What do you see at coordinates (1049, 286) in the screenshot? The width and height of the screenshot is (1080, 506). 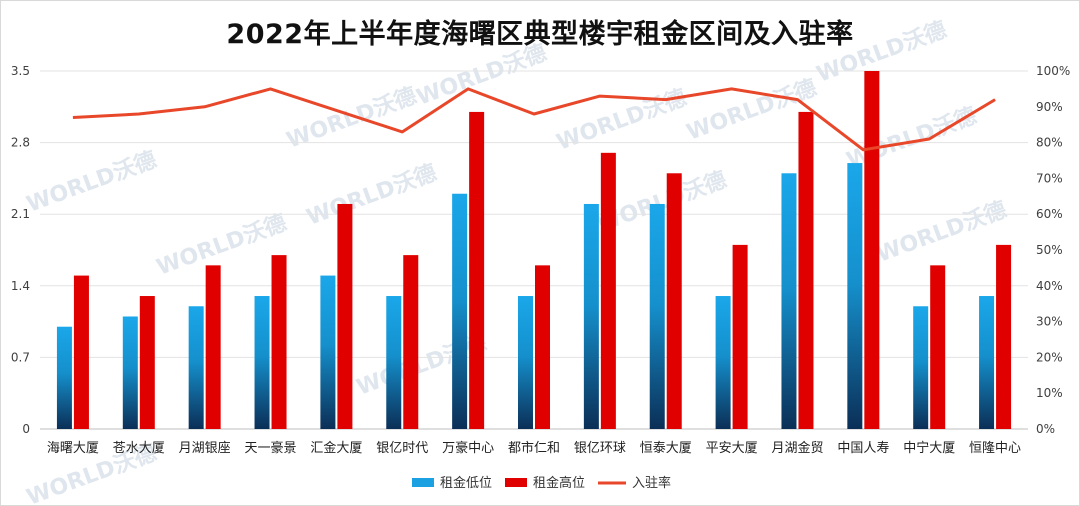 I see `y-right-tick-label: 40%` at bounding box center [1049, 286].